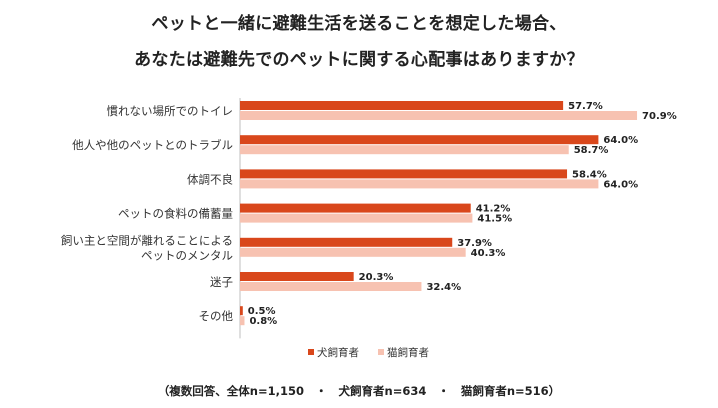 This screenshot has height=408, width=718. Describe the element at coordinates (408, 352) in the screenshot. I see `legend-label-cat: 猫飼育者` at that location.